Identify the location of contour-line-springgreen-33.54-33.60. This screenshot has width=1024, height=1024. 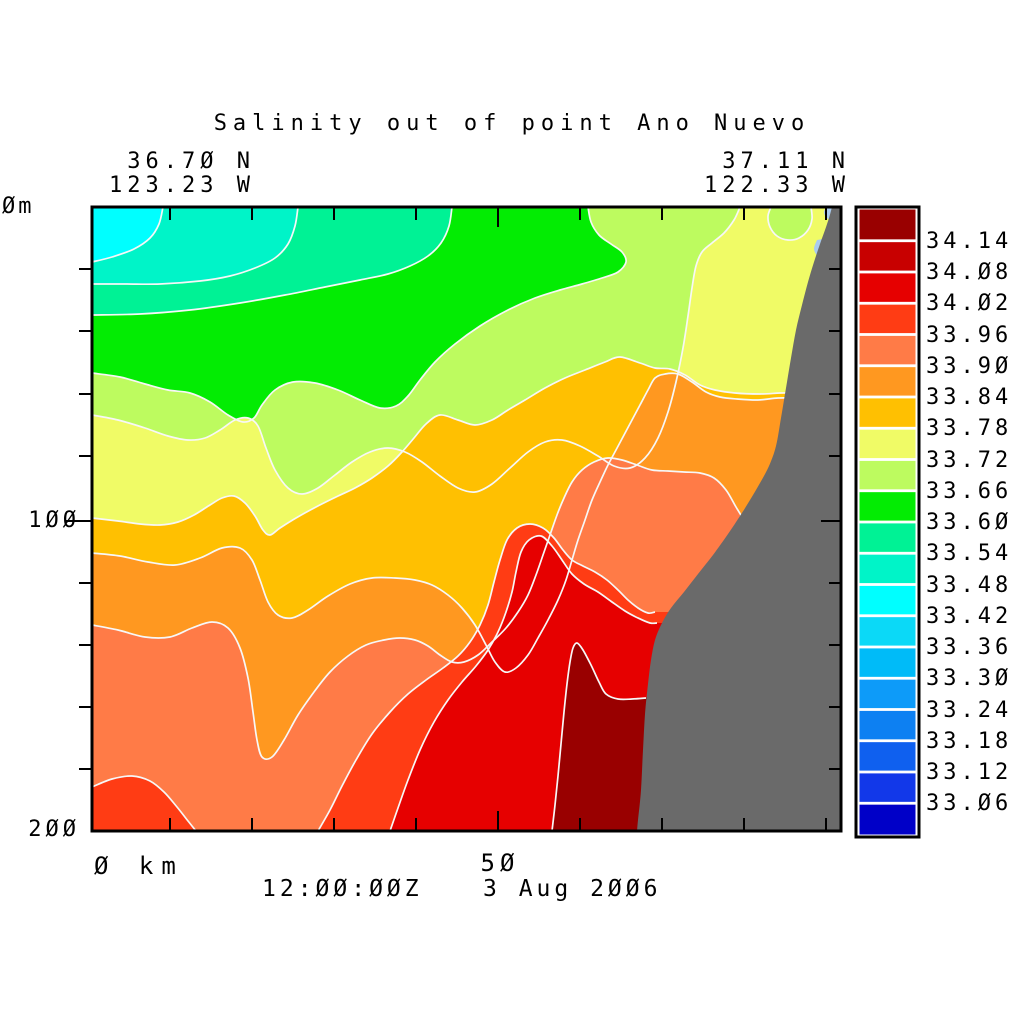
(195, 246).